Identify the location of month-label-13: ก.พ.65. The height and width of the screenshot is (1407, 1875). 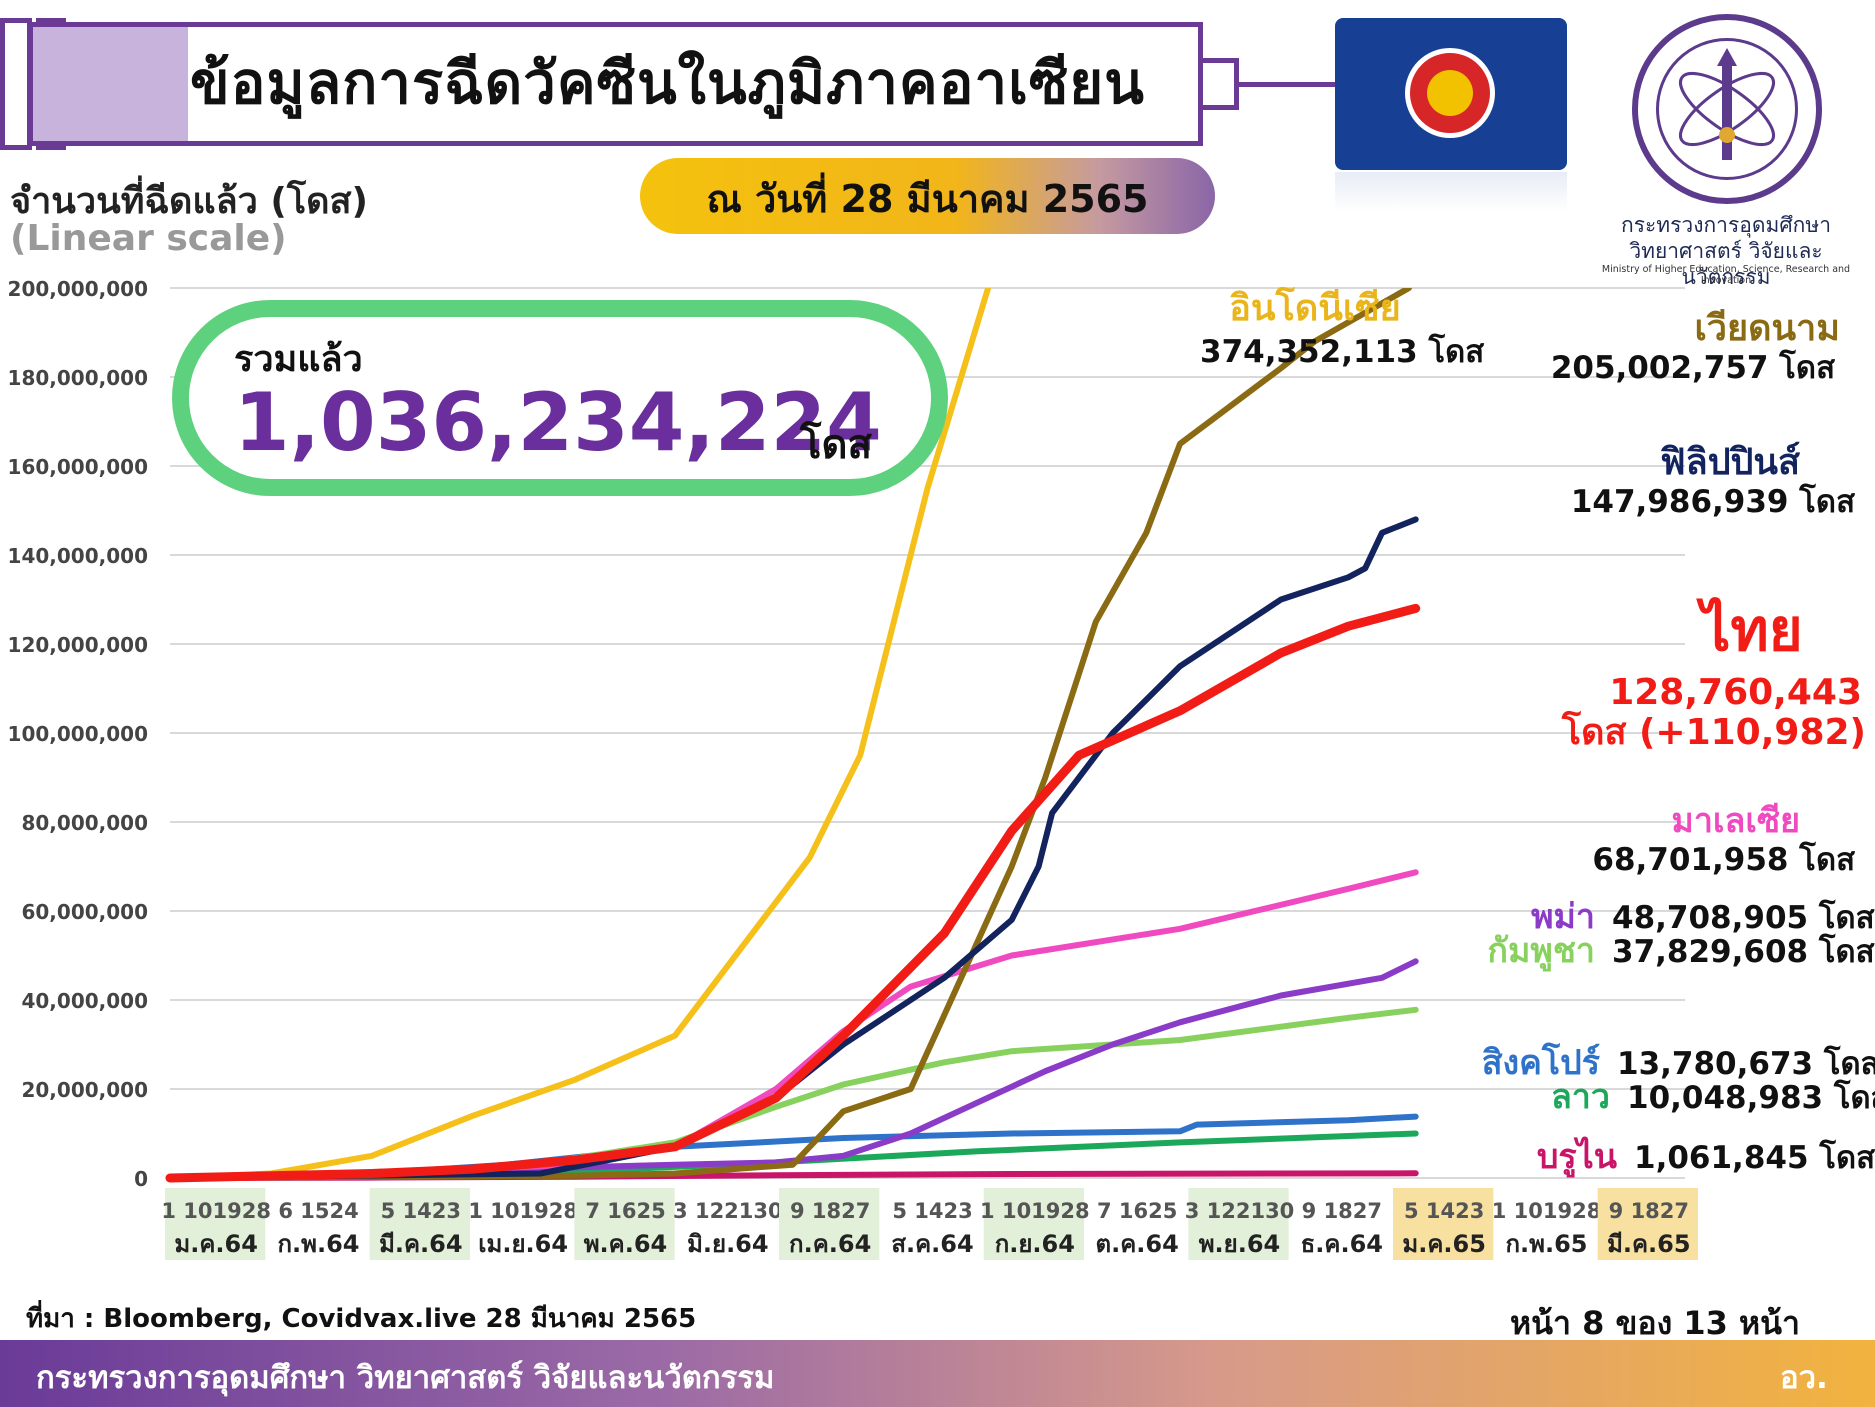
(1547, 1244).